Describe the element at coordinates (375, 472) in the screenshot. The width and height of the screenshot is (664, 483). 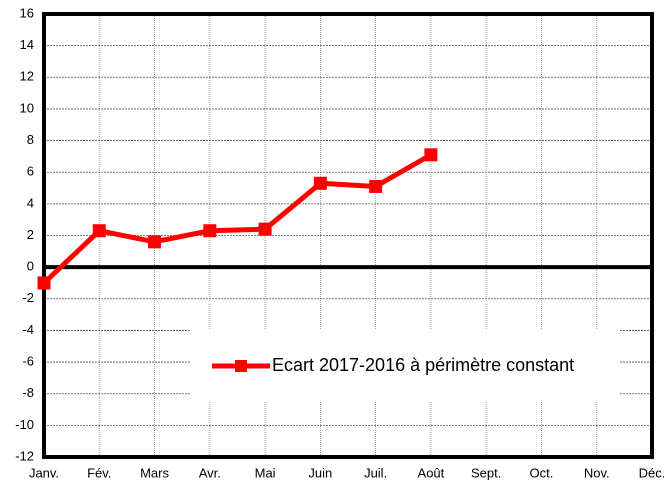
I see `x-tick-label: Juil.` at that location.